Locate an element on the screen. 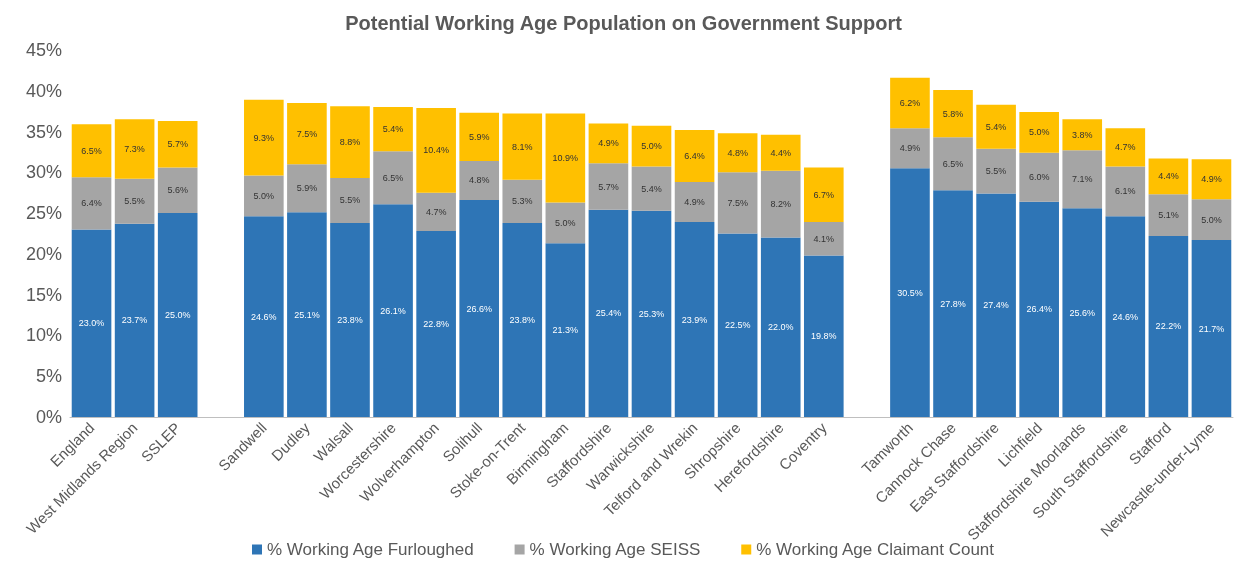 The image size is (1247, 567). data-label: 25.4% is located at coordinates (608, 313).